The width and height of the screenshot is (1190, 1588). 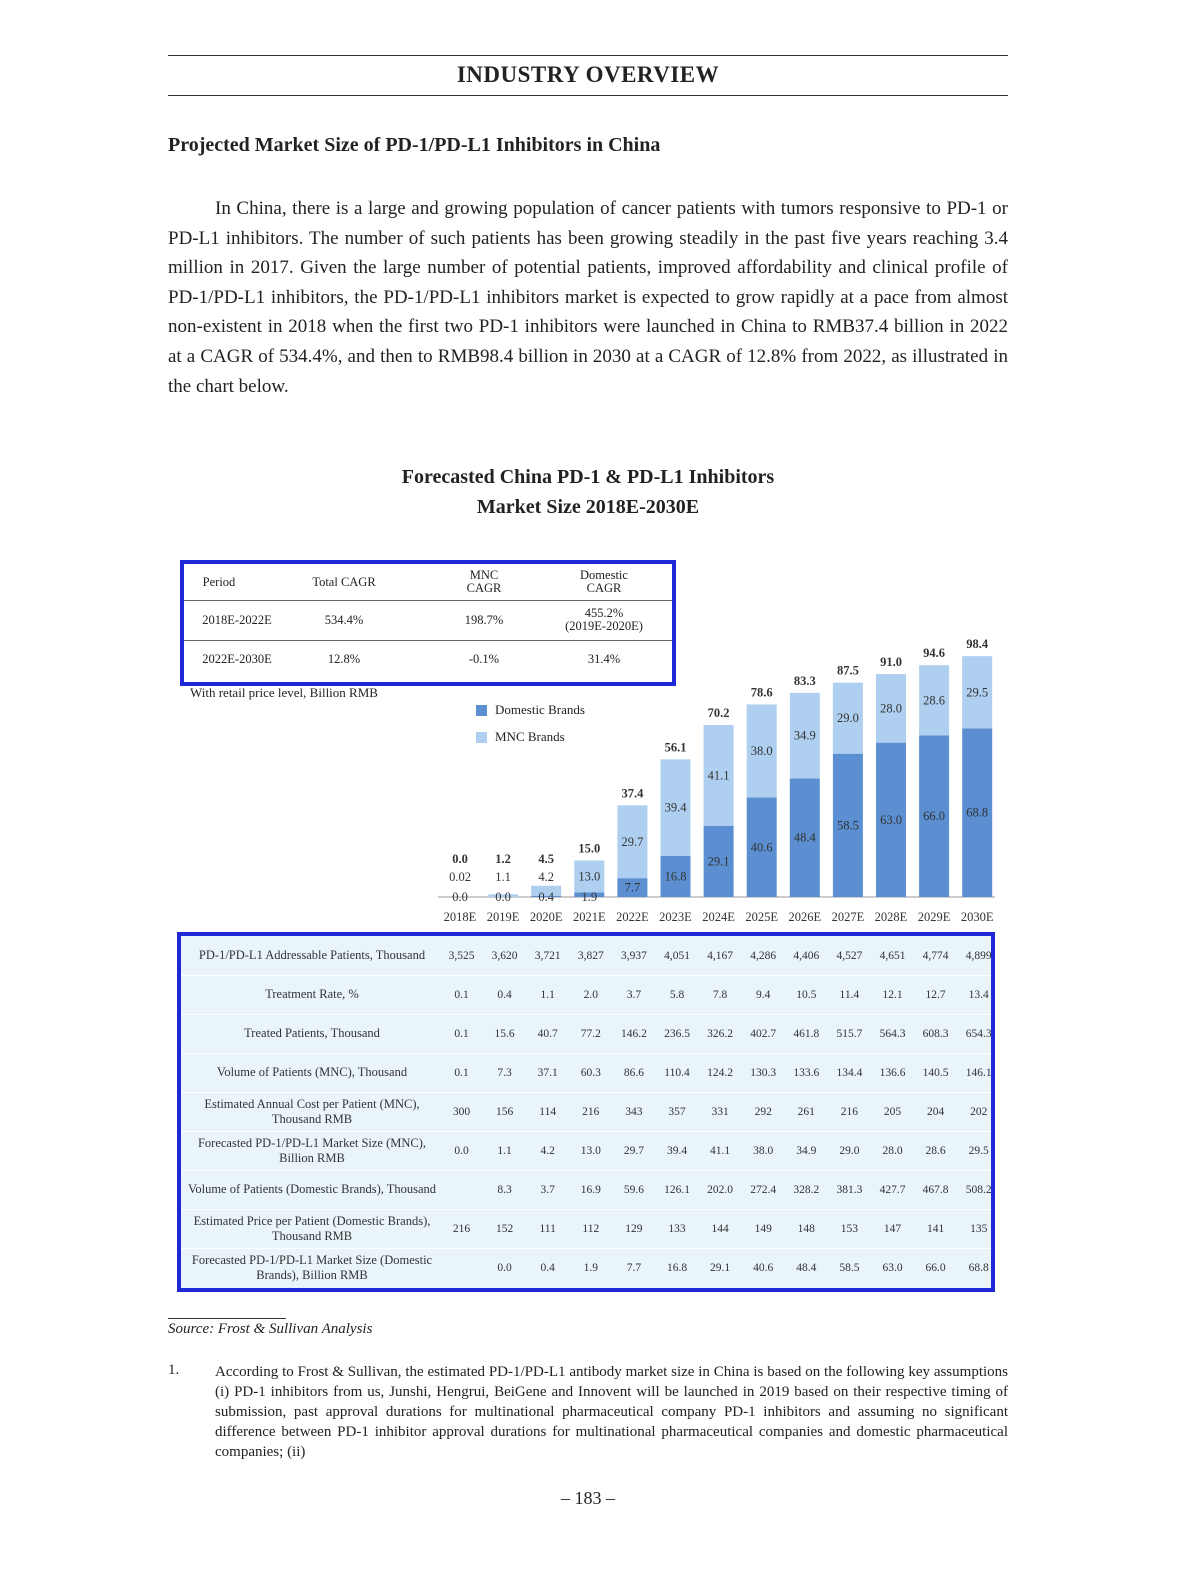 What do you see at coordinates (719, 713) in the screenshot?
I see `data-label-total: 70.2` at bounding box center [719, 713].